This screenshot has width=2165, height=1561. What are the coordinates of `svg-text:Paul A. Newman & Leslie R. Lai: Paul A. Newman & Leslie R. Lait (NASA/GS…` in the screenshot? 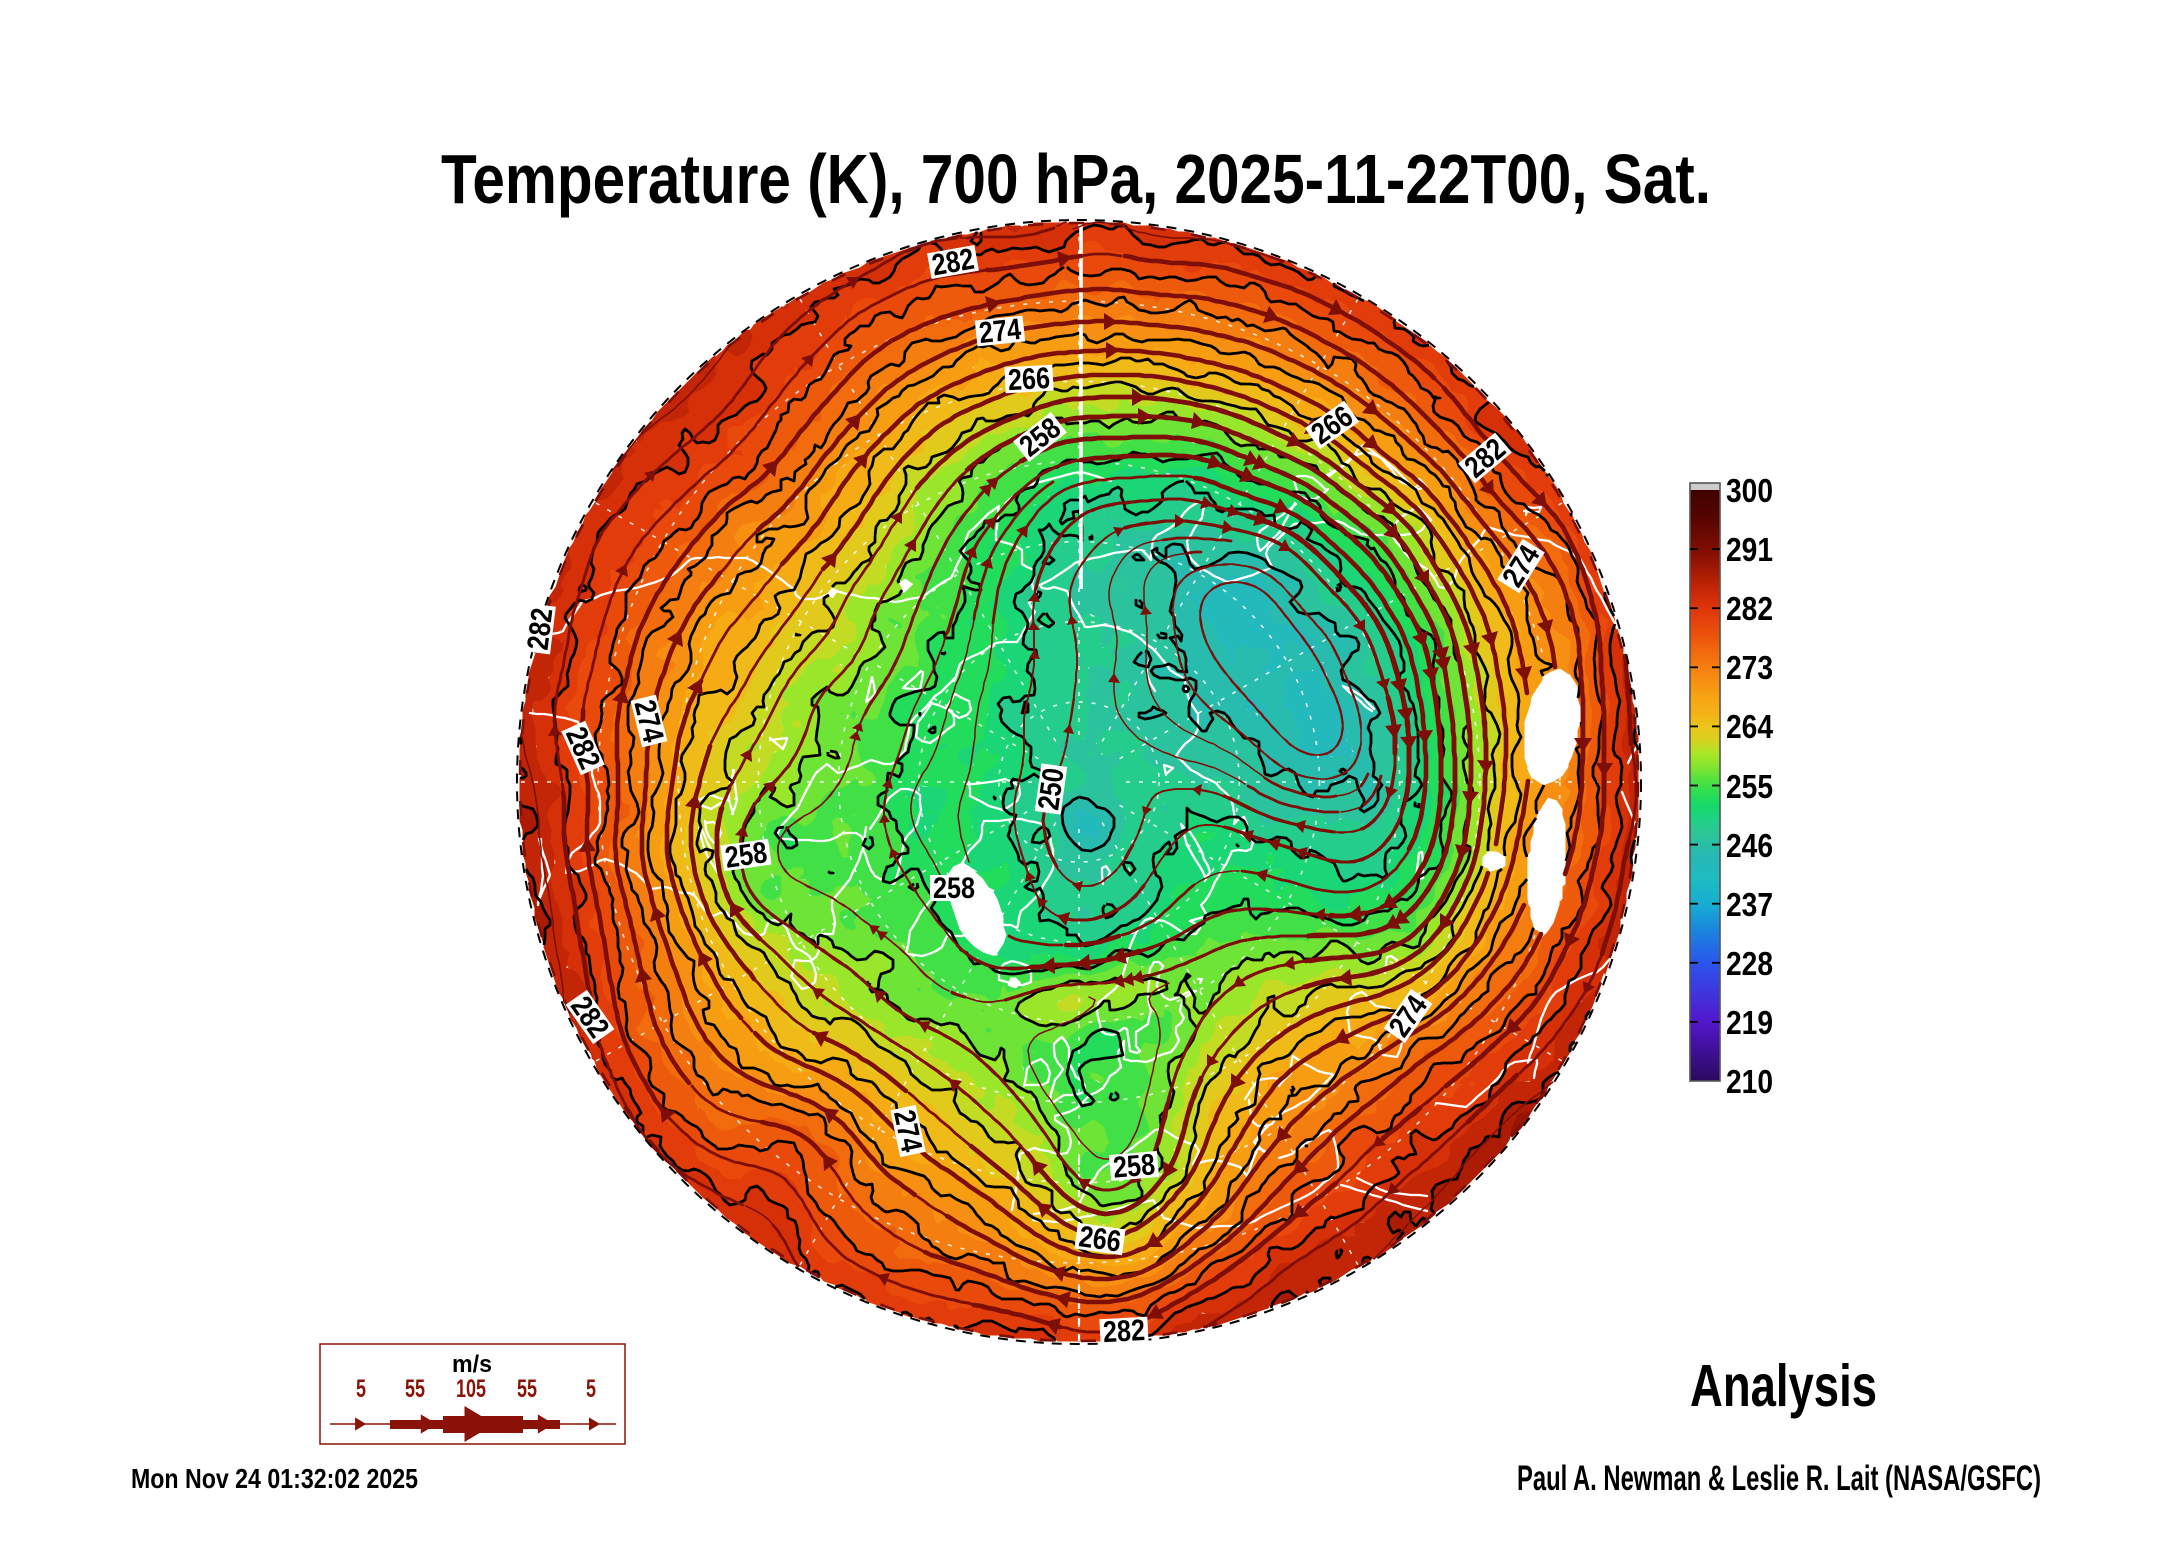 It's located at (1779, 1478).